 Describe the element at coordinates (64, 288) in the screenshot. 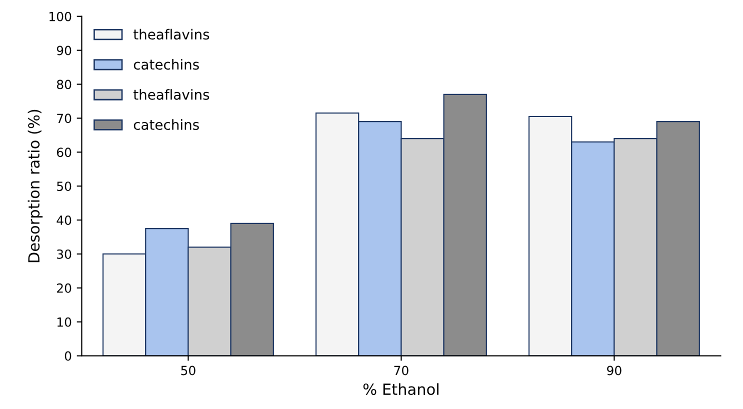

I see `y-tick-label: 20` at that location.